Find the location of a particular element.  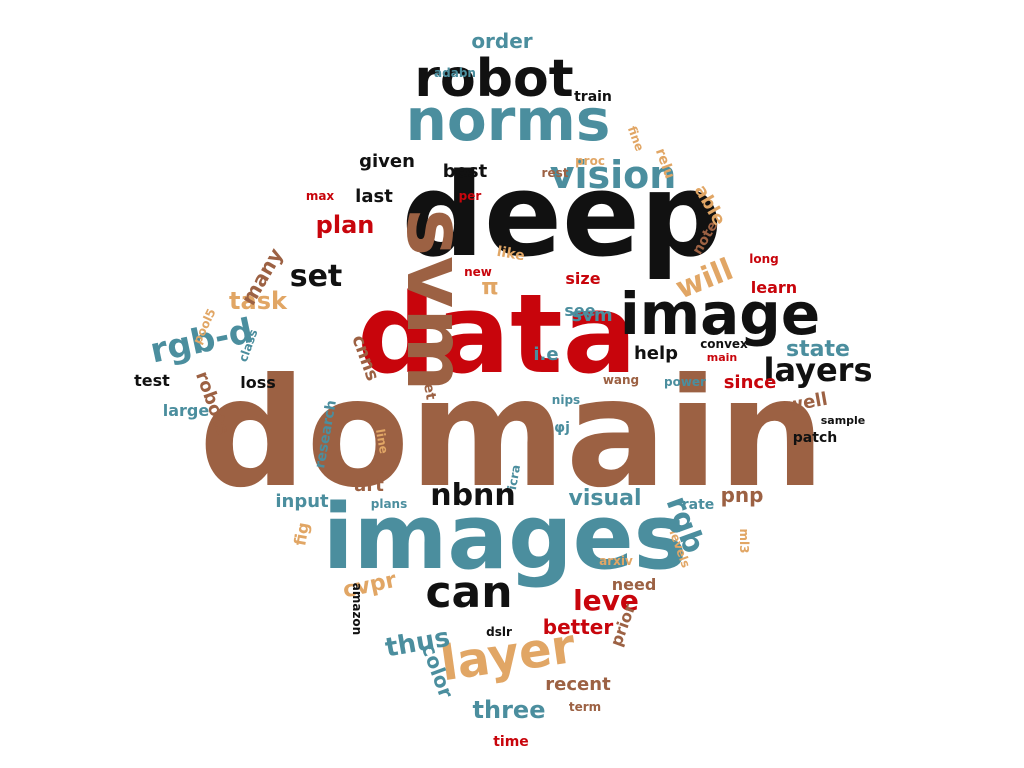

word-recent: recent is located at coordinates (578, 684).